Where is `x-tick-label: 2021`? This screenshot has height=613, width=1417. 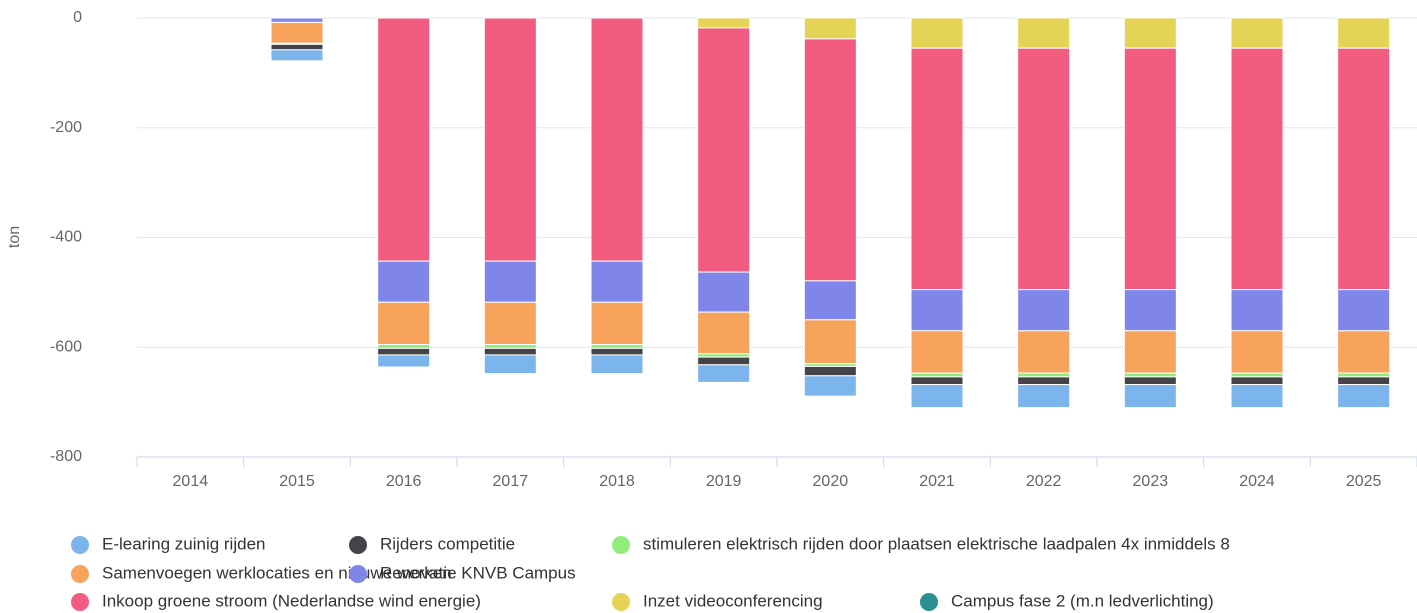 x-tick-label: 2021 is located at coordinates (937, 481).